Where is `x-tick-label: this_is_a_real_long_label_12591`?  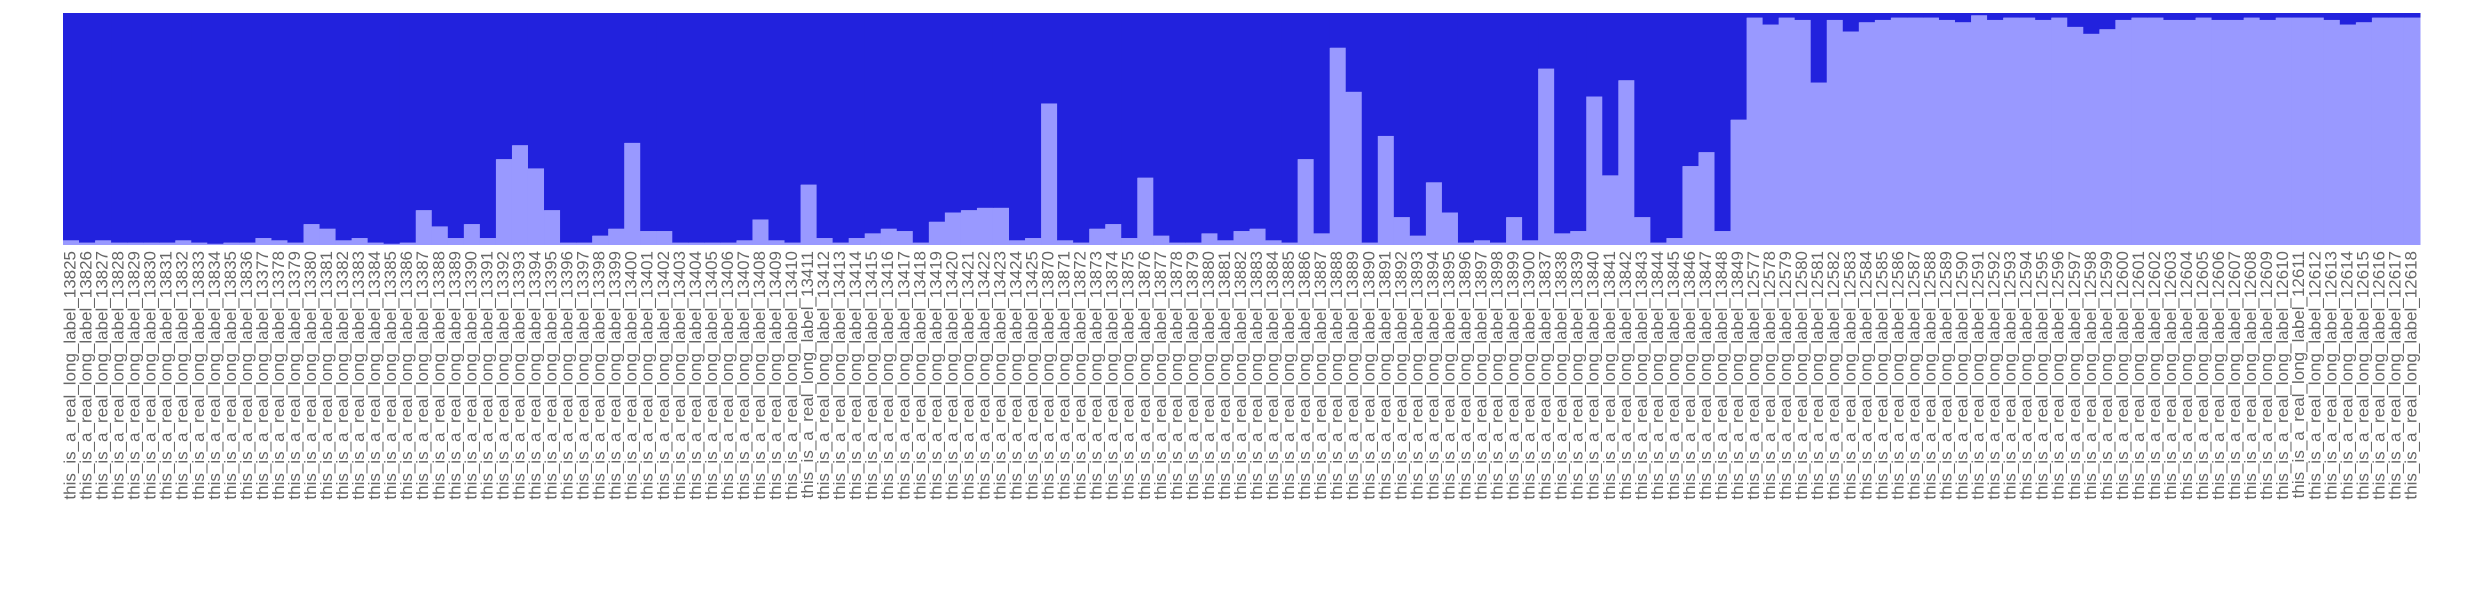 x-tick-label: this_is_a_real_long_label_12591 is located at coordinates (1978, 375).